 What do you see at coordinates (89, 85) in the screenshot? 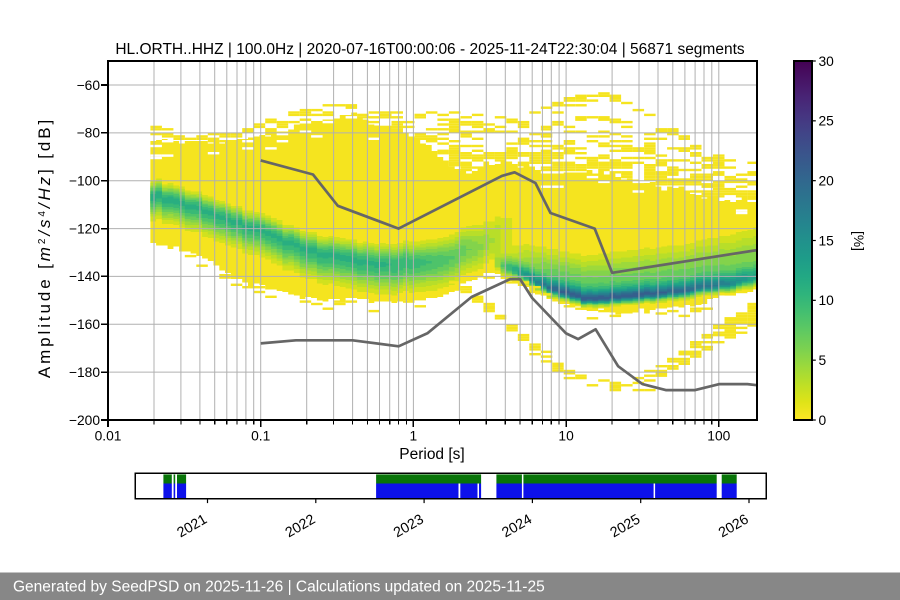
I see `svg-text: −60` at bounding box center [89, 85].